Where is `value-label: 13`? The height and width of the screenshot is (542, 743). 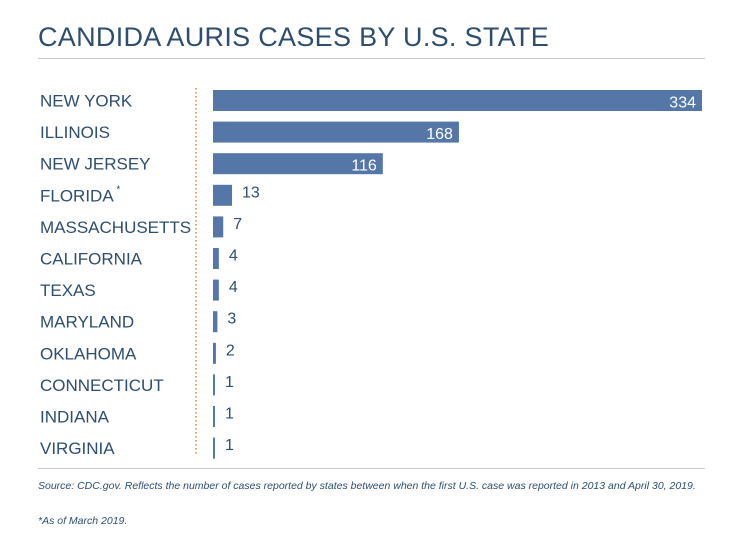 value-label: 13 is located at coordinates (251, 192).